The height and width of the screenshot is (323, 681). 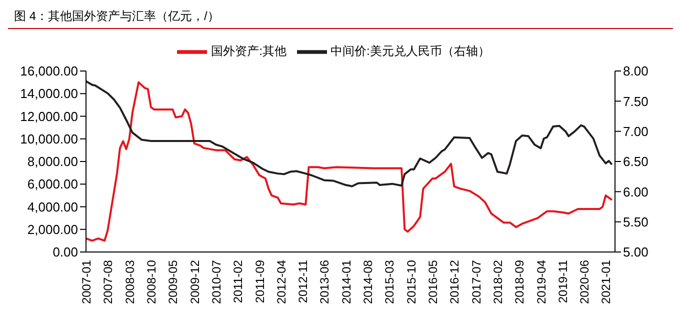 What do you see at coordinates (49, 71) in the screenshot?
I see `y-tick-label: 16,000.00` at bounding box center [49, 71].